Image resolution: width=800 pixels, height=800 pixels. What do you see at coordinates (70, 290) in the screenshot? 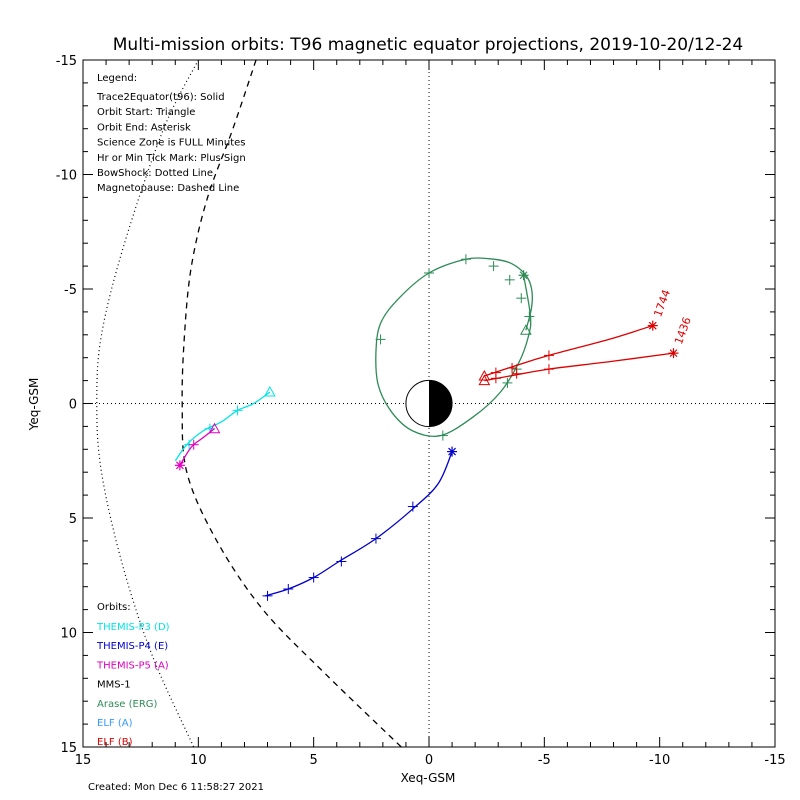
I see `y-tick-label: -5` at bounding box center [70, 290].